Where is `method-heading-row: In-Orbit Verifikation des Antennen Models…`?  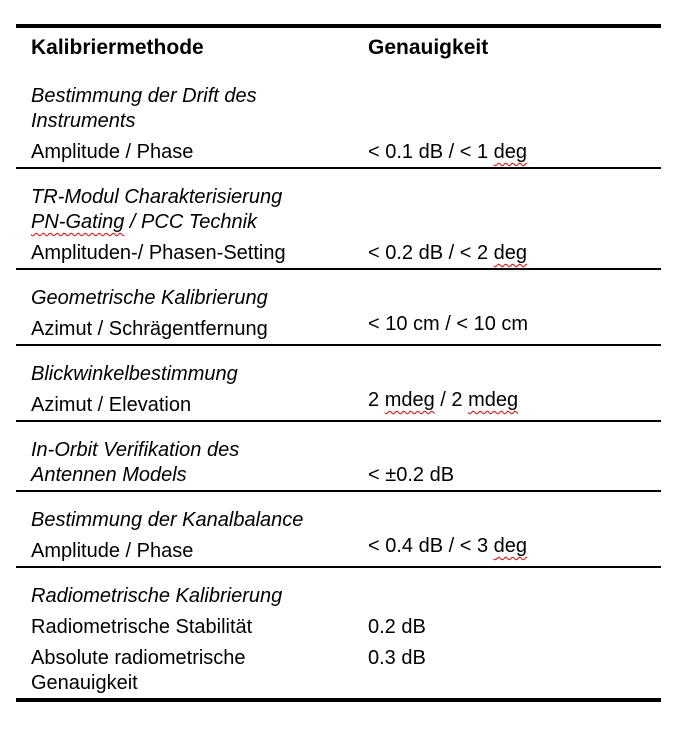
method-heading-row: In-Orbit Verifikation des Antennen Models… is located at coordinates (338, 463).